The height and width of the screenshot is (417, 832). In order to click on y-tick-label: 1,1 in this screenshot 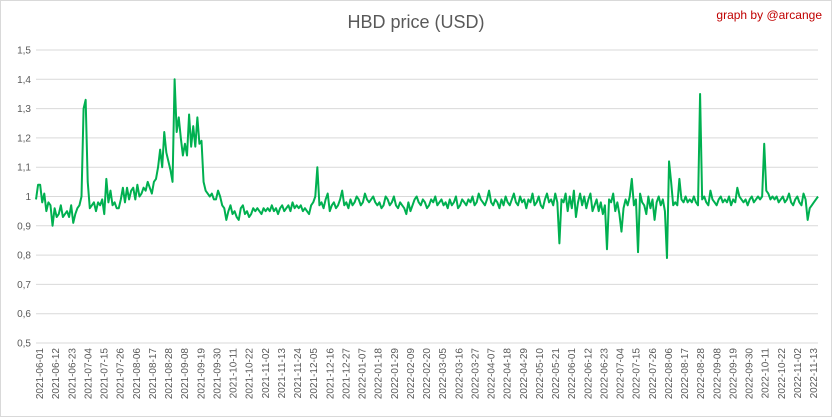, I will do `click(24, 168)`.